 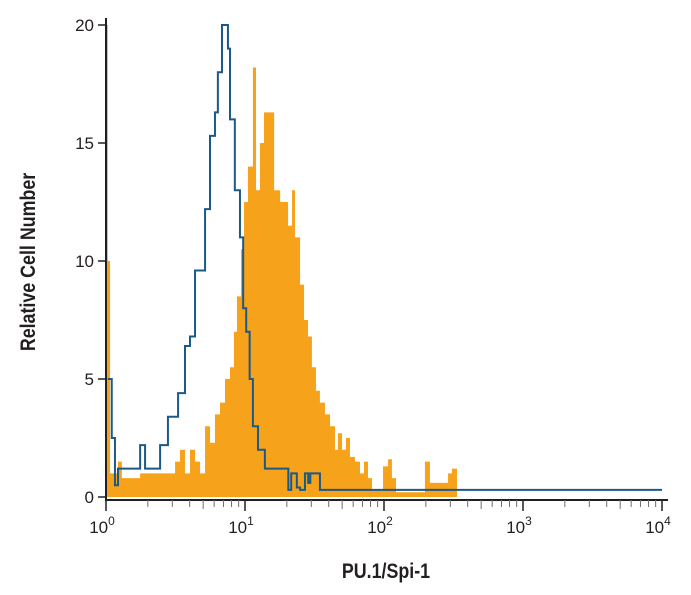 I want to click on x-ticks: 10⁰ 10¹ 10² 10³ 10⁴, so click(x=380, y=518).